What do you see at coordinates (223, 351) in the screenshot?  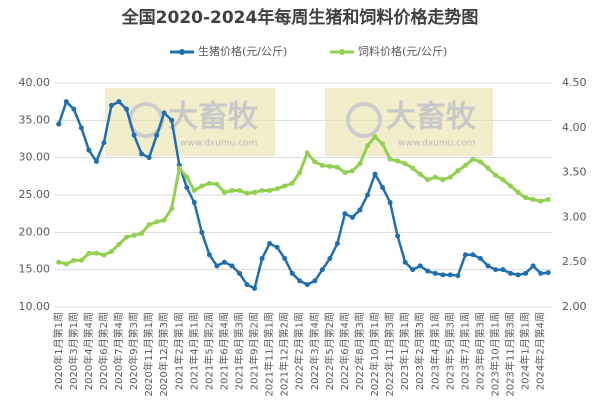 I see `x-tick-label: 2021年6月第4周` at bounding box center [223, 351].